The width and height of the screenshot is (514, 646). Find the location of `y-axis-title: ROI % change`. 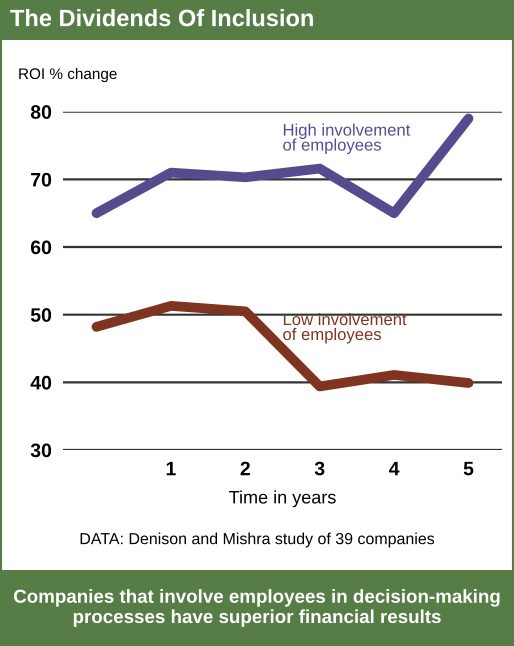

y-axis-title: ROI % change is located at coordinates (68, 75).